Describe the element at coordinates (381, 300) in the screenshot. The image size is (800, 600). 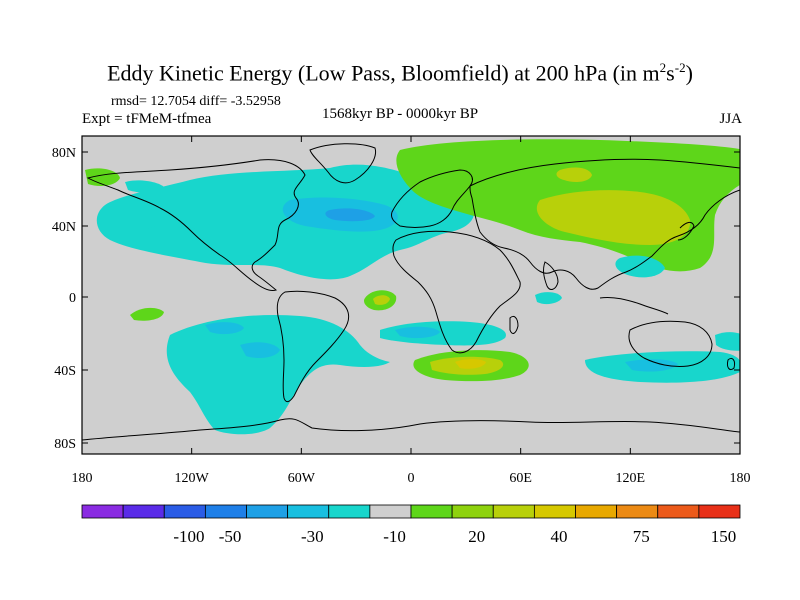
I see `yellowgreen-core-atlantic` at that location.